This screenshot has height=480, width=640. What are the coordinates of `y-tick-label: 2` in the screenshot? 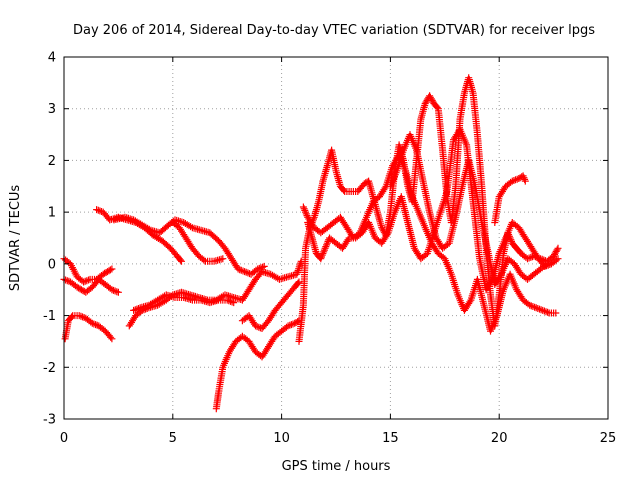 It's located at (52, 161).